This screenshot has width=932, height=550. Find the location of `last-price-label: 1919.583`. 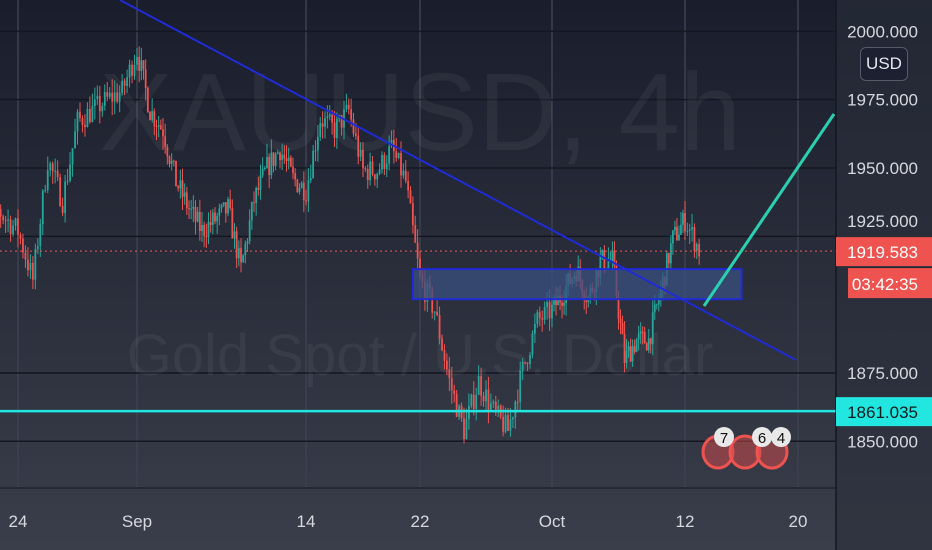

last-price-label: 1919.583 is located at coordinates (882, 252).